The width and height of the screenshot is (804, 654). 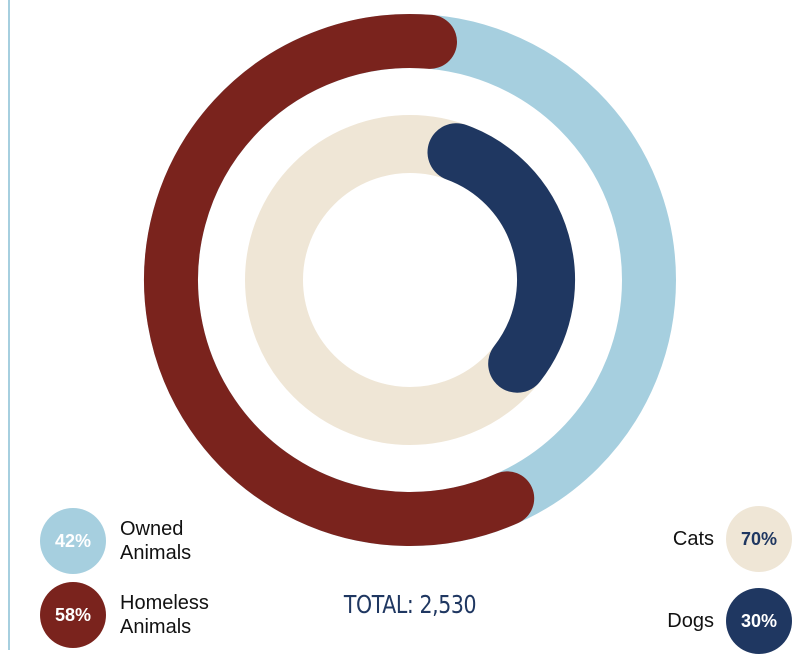 I want to click on legend-label-owned-line1: Owned, so click(x=152, y=529).